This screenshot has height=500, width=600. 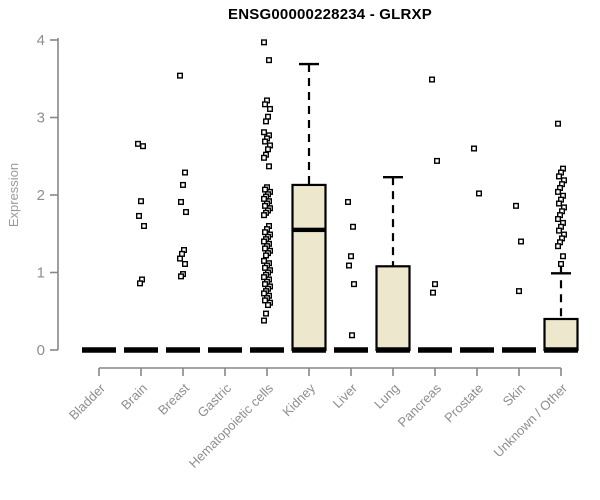 What do you see at coordinates (41, 118) in the screenshot?
I see `y-tick-label: 3` at bounding box center [41, 118].